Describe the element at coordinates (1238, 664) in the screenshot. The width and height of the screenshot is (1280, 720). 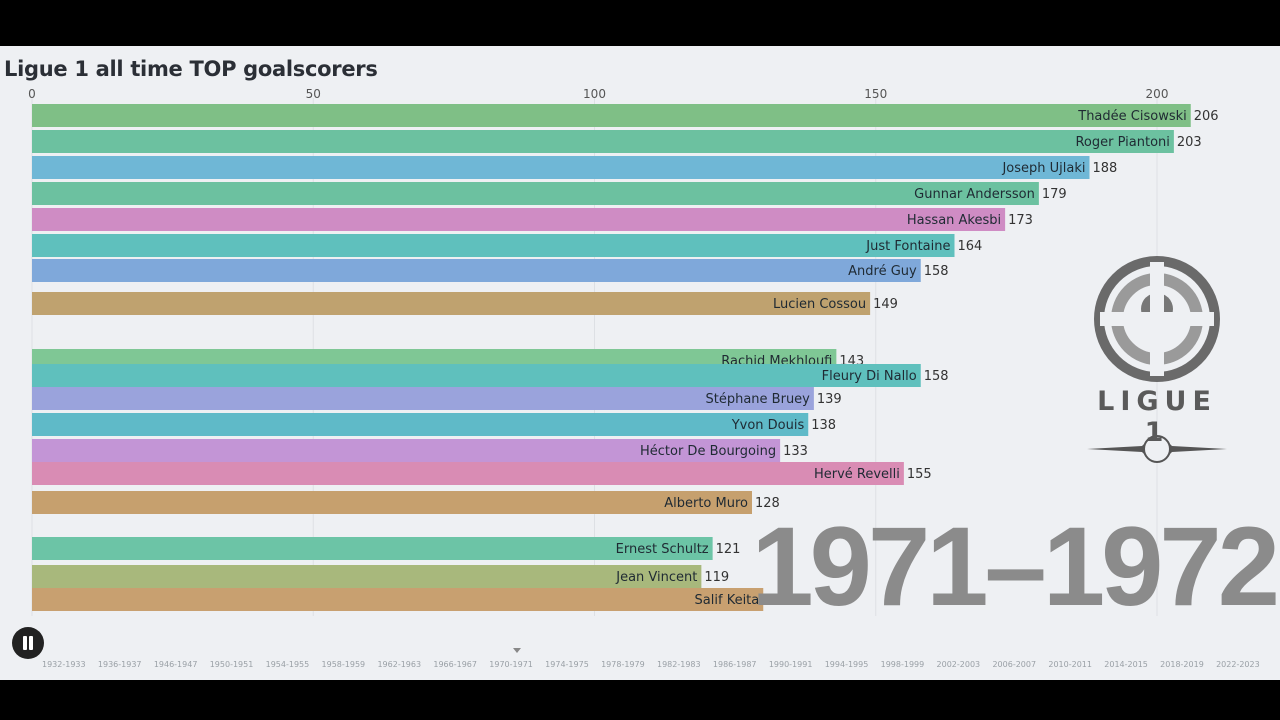
I see `timeline-label: 2022-2023` at that location.